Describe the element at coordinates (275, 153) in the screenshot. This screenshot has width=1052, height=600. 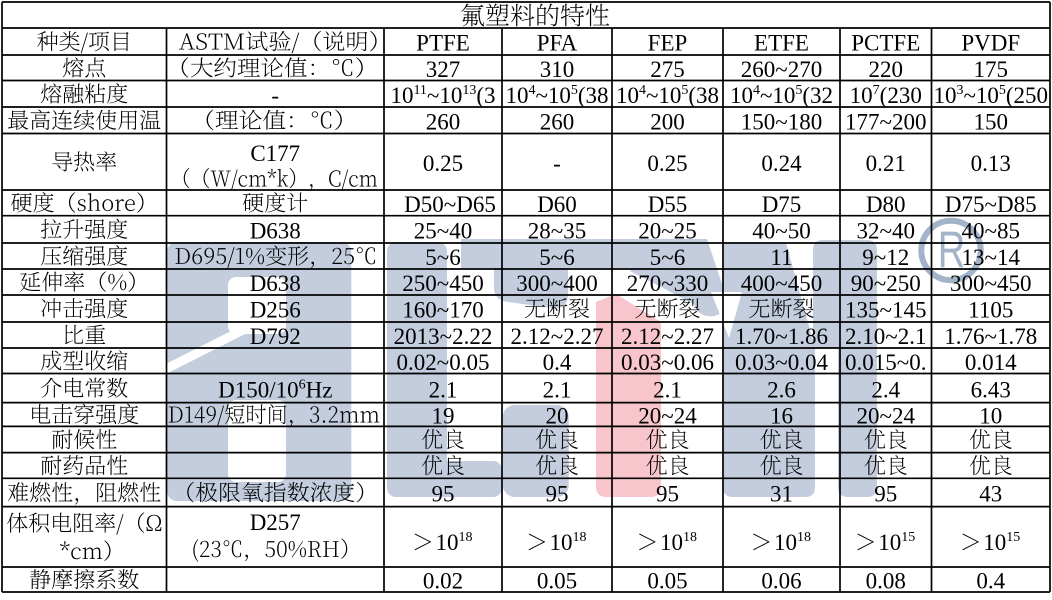
I see `svg-text: C177` at that location.